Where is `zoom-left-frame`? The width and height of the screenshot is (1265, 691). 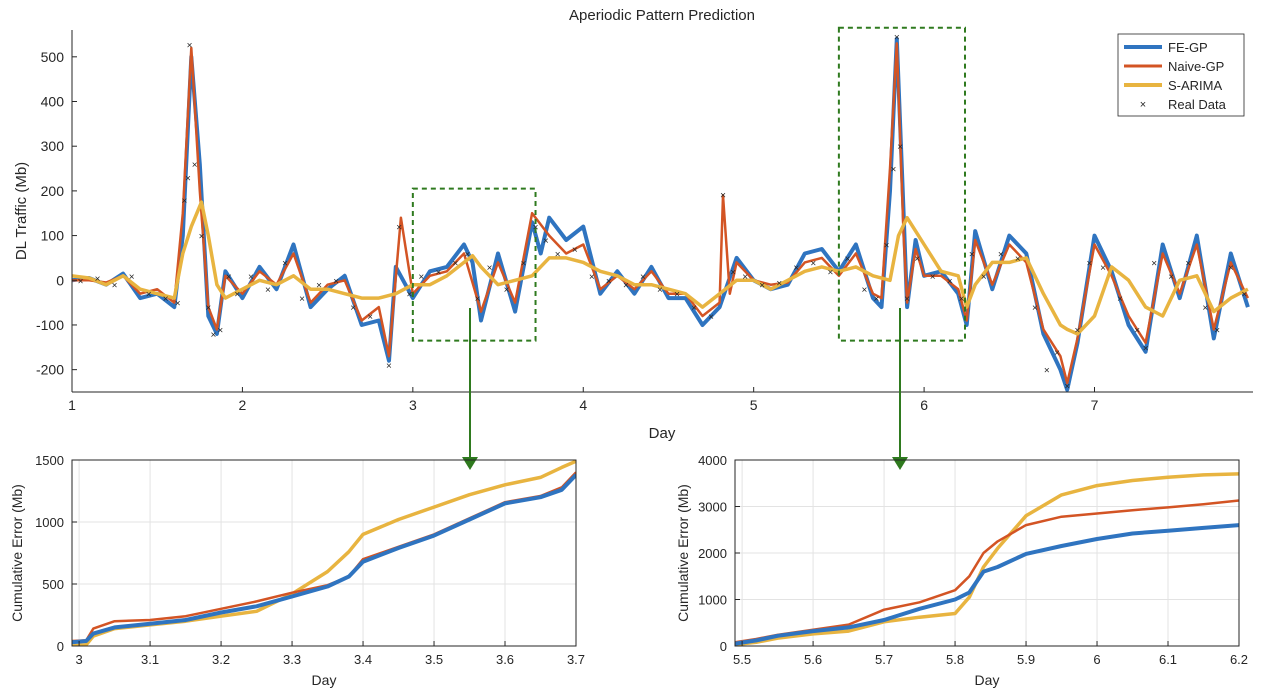
zoom-left-frame is located at coordinates (324, 553).